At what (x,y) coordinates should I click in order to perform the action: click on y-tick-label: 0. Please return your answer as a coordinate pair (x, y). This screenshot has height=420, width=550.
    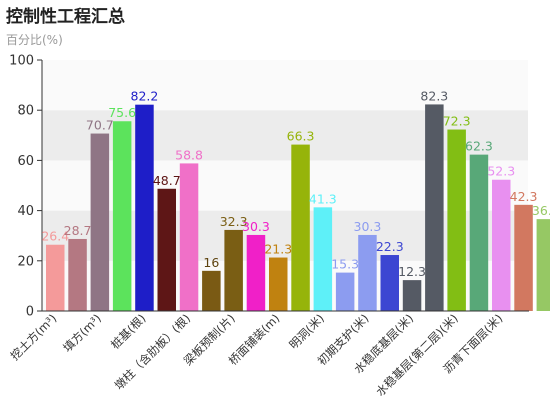
    Looking at the image, I should click on (30, 312).